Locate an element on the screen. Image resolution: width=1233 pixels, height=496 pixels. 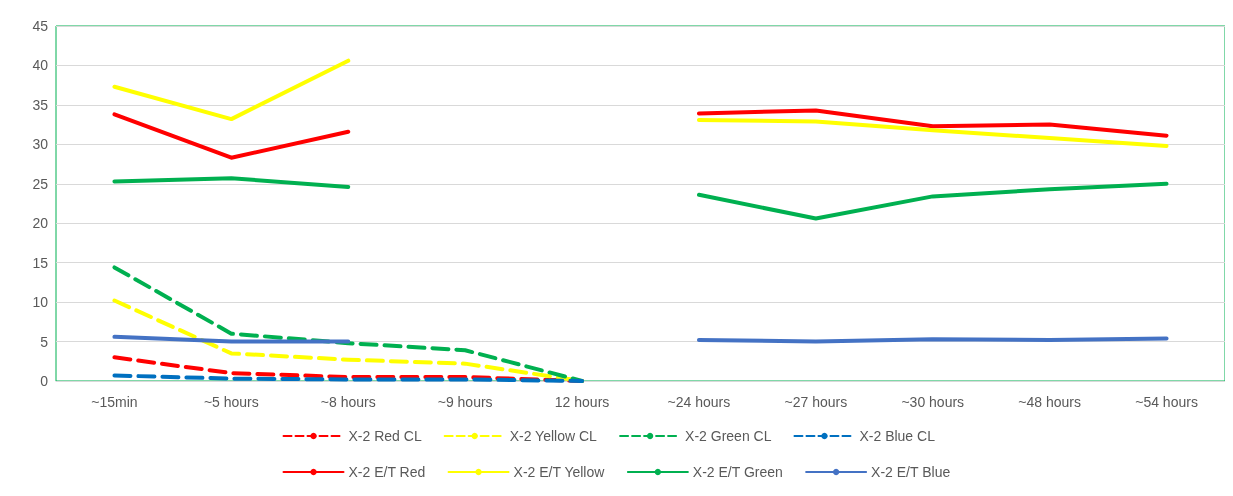
y-tick-label: 10 is located at coordinates (40, 302).